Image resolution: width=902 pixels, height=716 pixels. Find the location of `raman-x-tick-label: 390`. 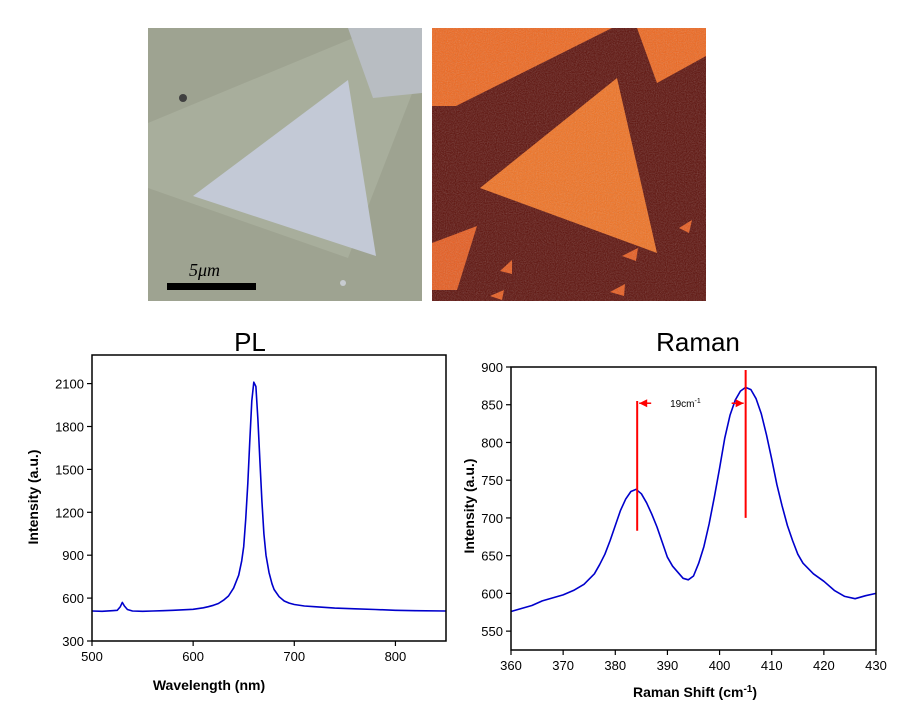

raman-x-tick-label: 390 is located at coordinates (668, 665).